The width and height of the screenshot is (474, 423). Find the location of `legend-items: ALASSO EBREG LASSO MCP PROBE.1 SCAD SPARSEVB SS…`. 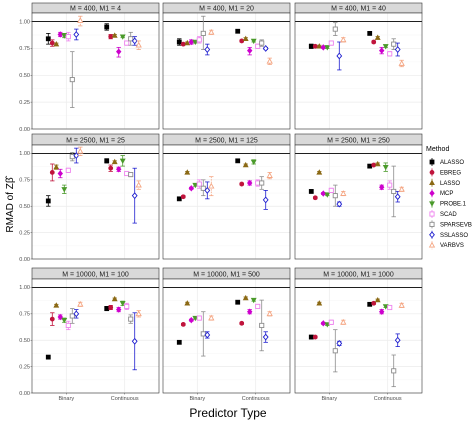

legend-items: ALASSO EBREG LASSO MCP PROBE.1 SCAD SPARSEVB SS… is located at coordinates (450, 204).